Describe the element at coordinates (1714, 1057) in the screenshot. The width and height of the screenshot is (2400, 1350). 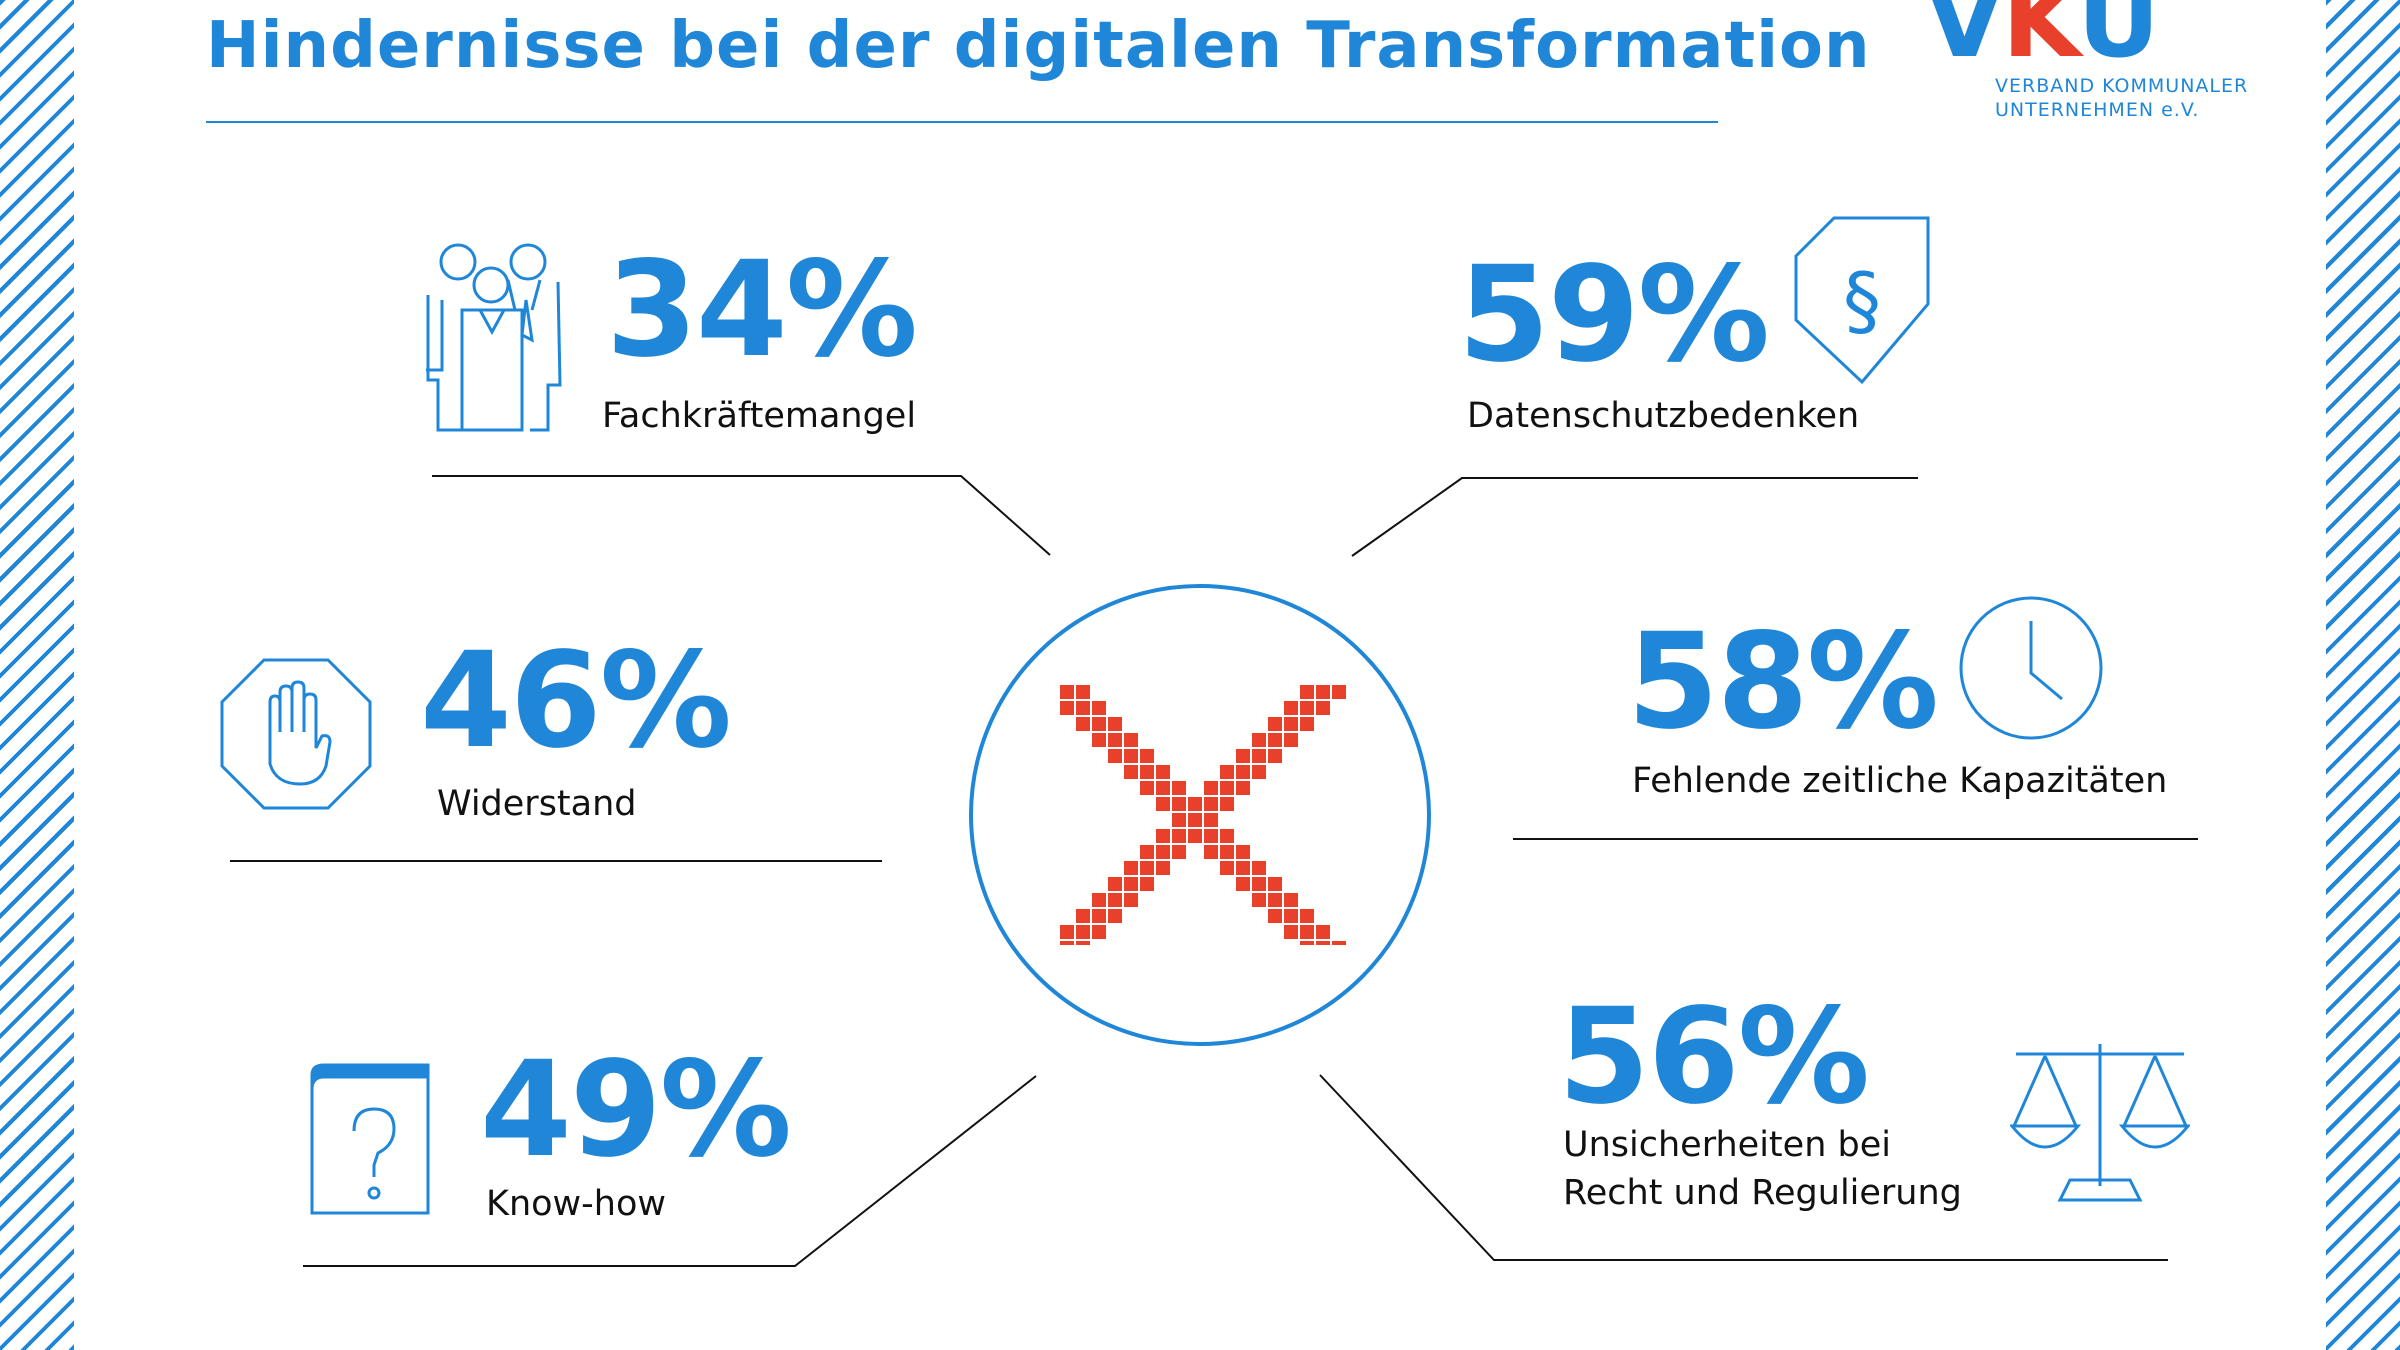
I see `stat-value-recht: 56%` at that location.